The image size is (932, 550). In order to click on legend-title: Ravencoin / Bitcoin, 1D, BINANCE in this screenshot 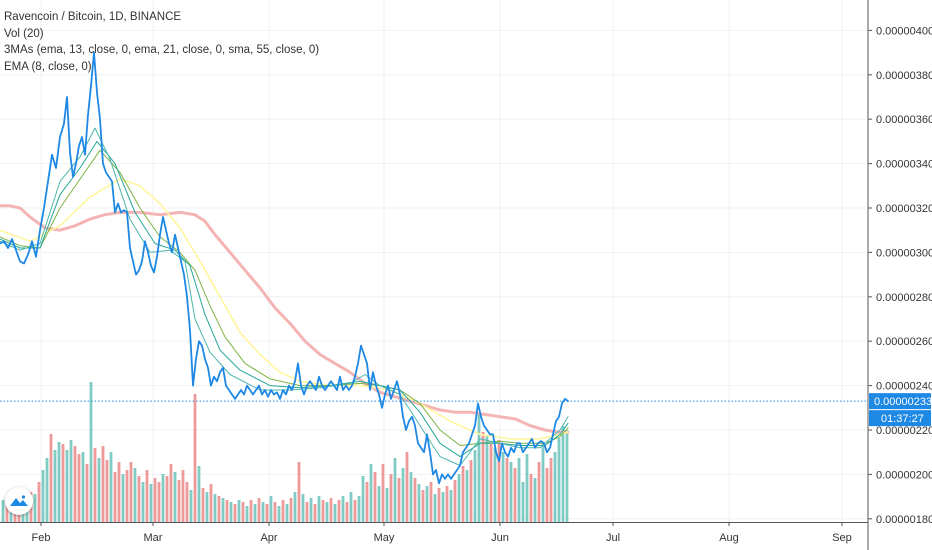, I will do `click(93, 17)`.